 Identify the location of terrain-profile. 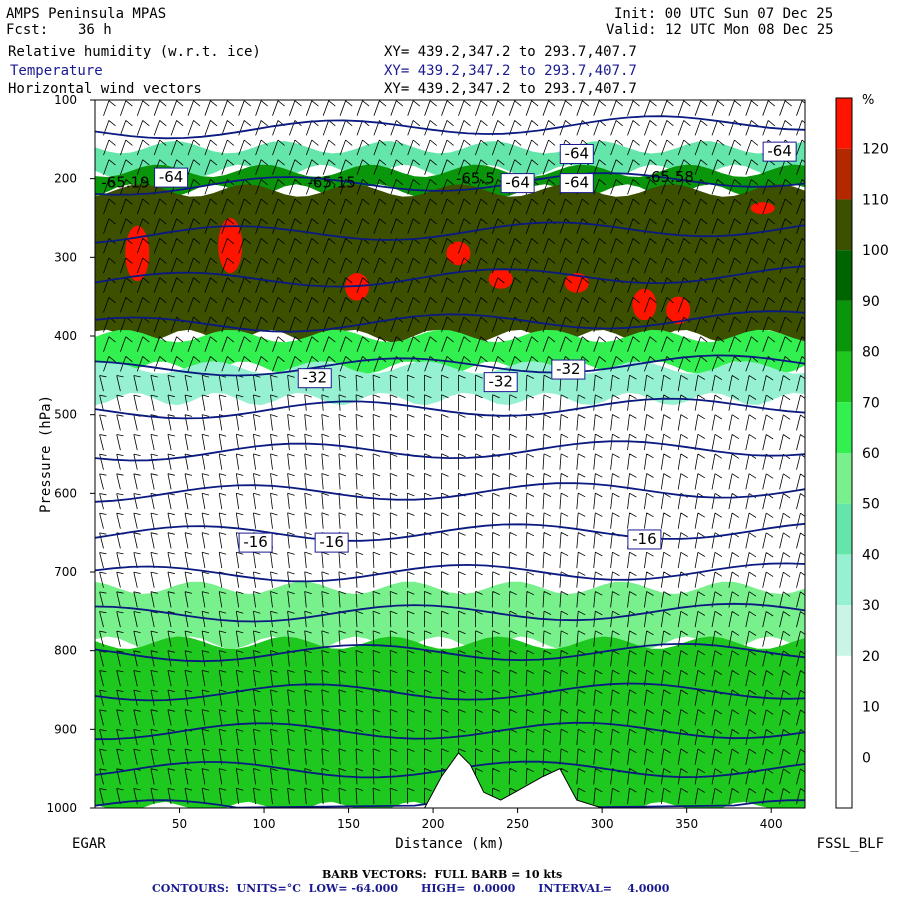
(513, 780).